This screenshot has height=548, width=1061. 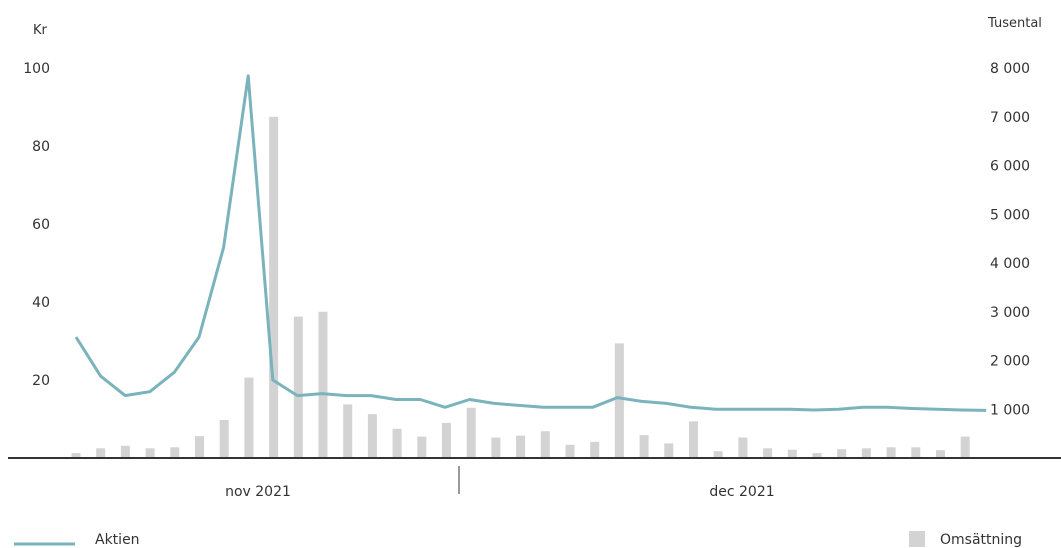 What do you see at coordinates (41, 303) in the screenshot?
I see `left-tick-3: 40` at bounding box center [41, 303].